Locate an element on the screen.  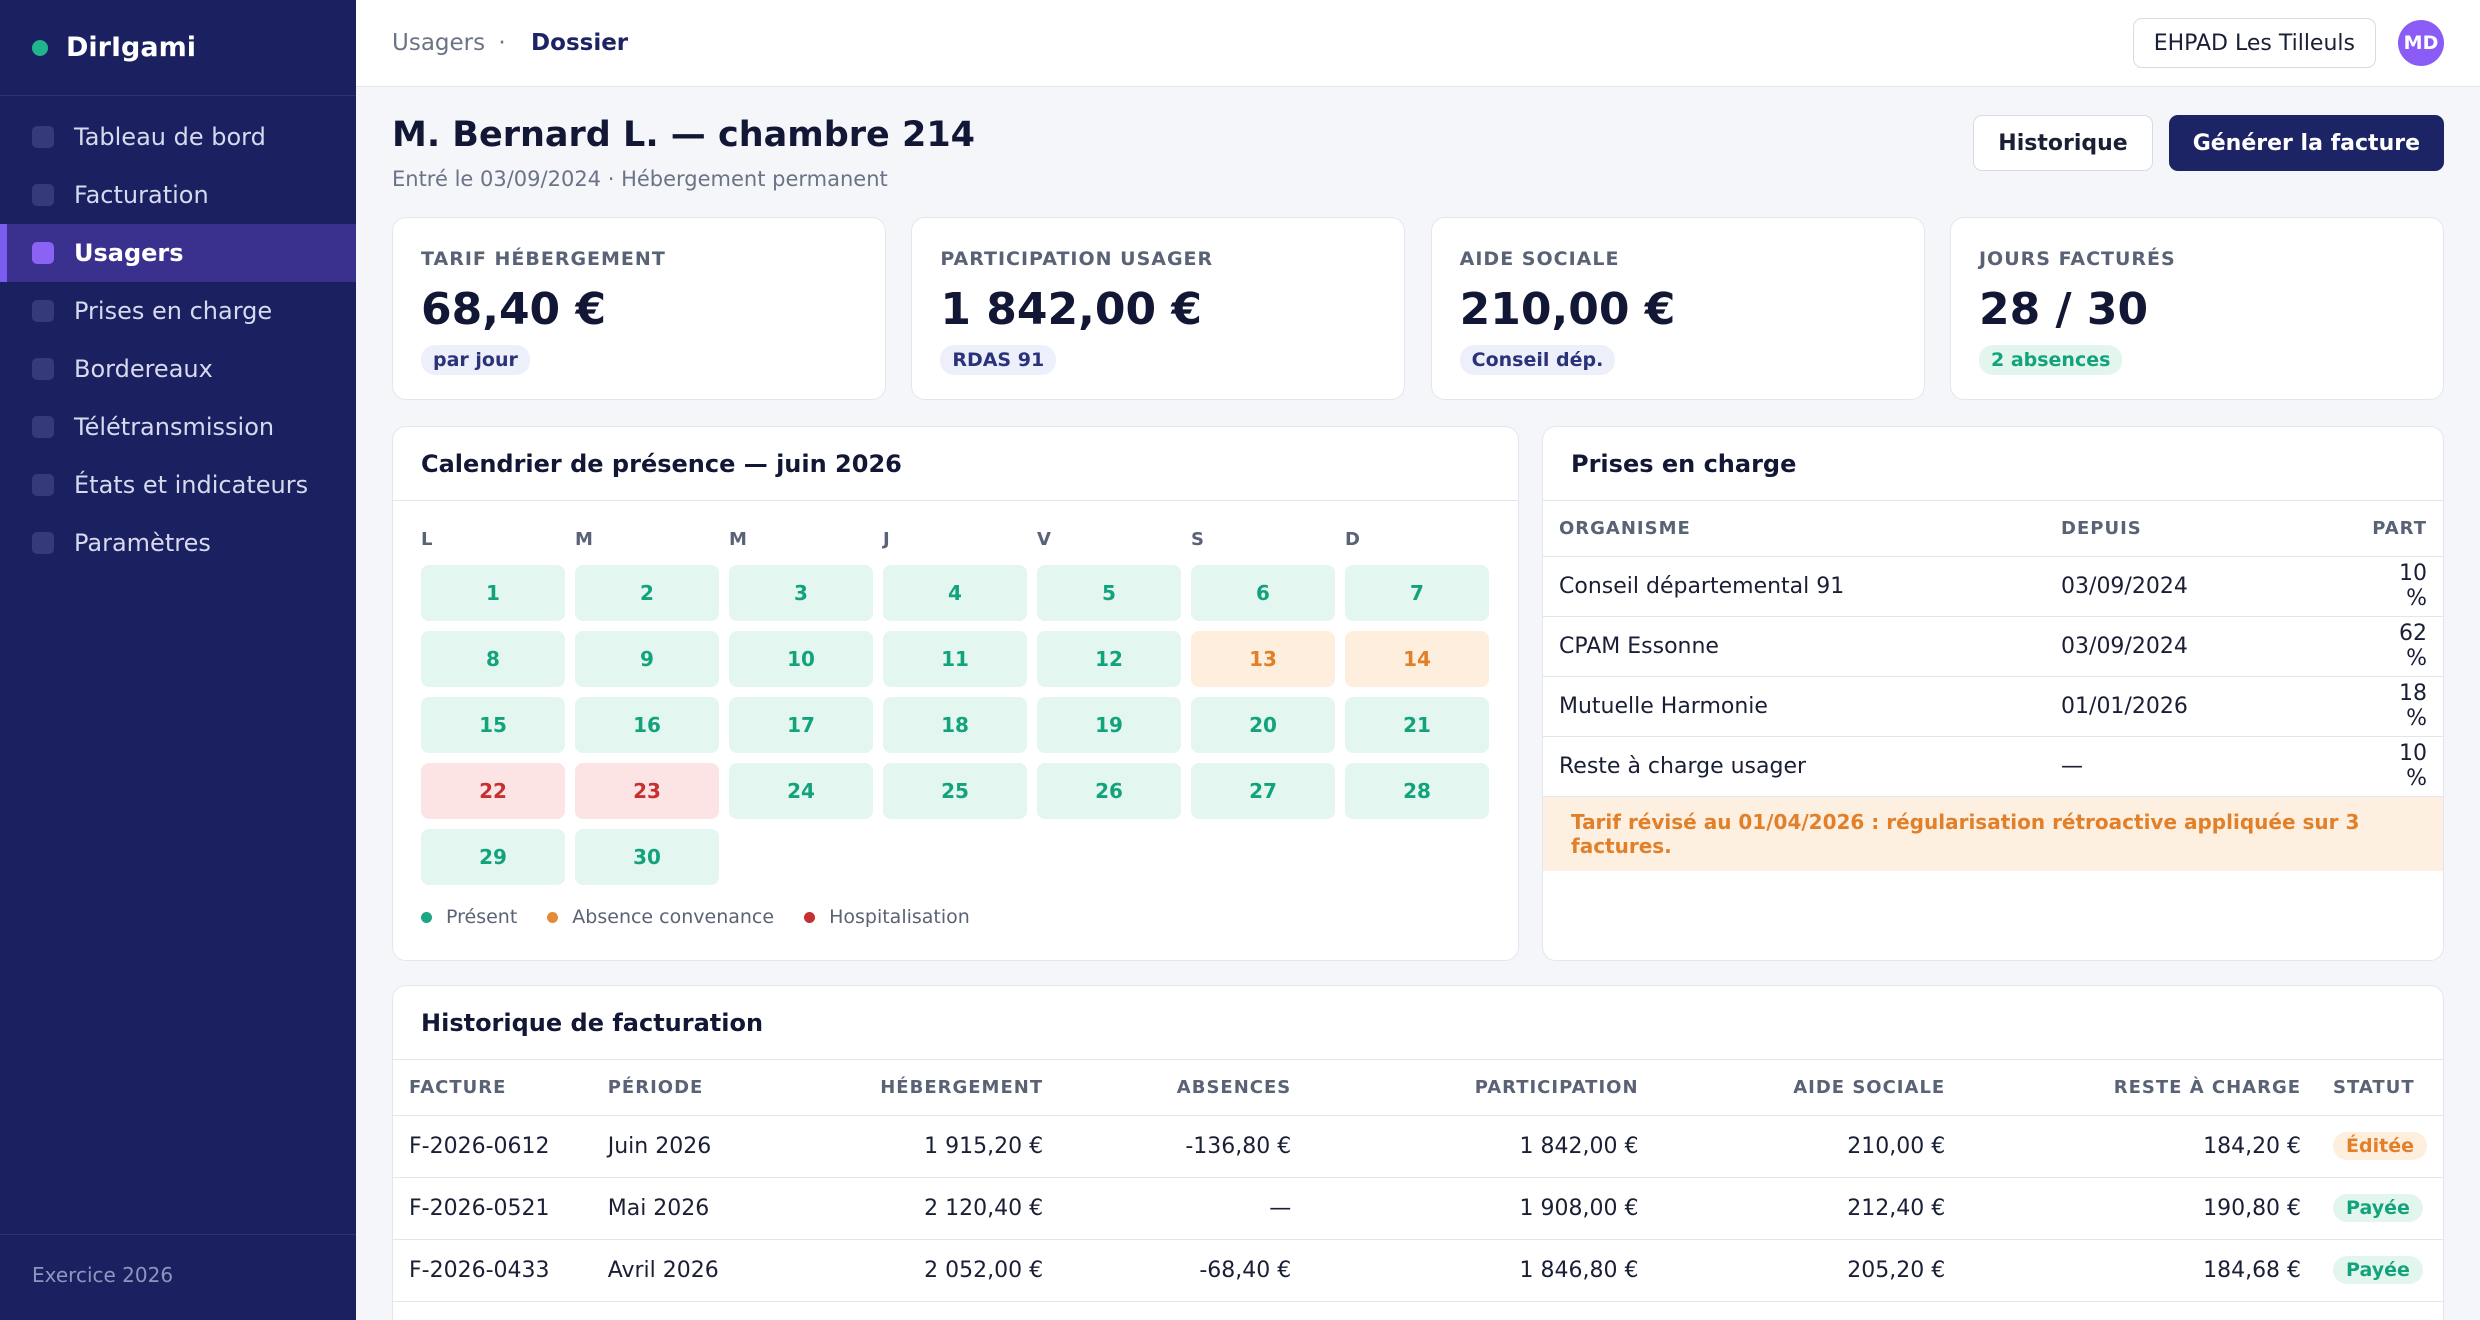
calendar-day: 14 is located at coordinates (1417, 659).